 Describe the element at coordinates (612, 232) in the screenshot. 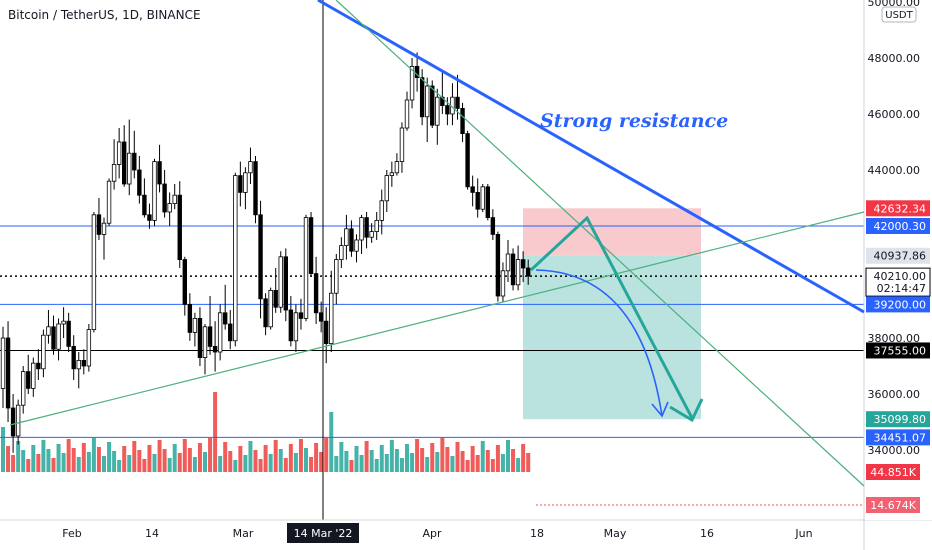

I see `stop-loss-zone` at that location.